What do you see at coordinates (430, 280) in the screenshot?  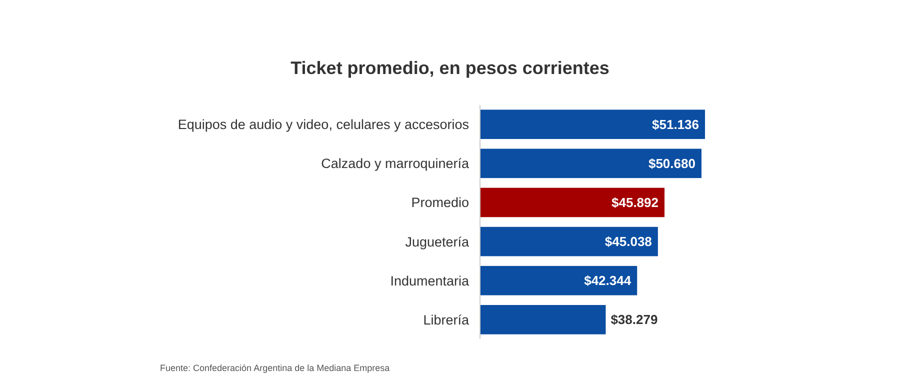 I see `y-tick-label: Indumentaria` at bounding box center [430, 280].